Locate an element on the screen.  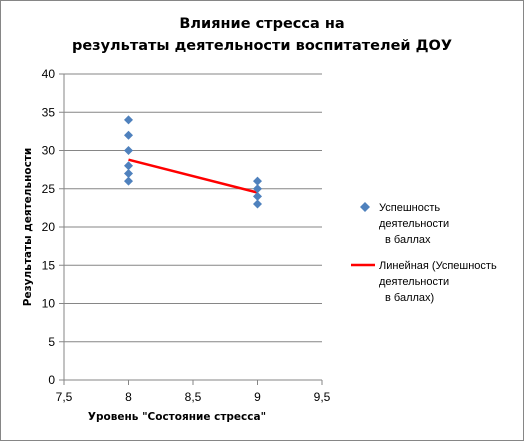
y-tick-label: 10 is located at coordinates (49, 304).